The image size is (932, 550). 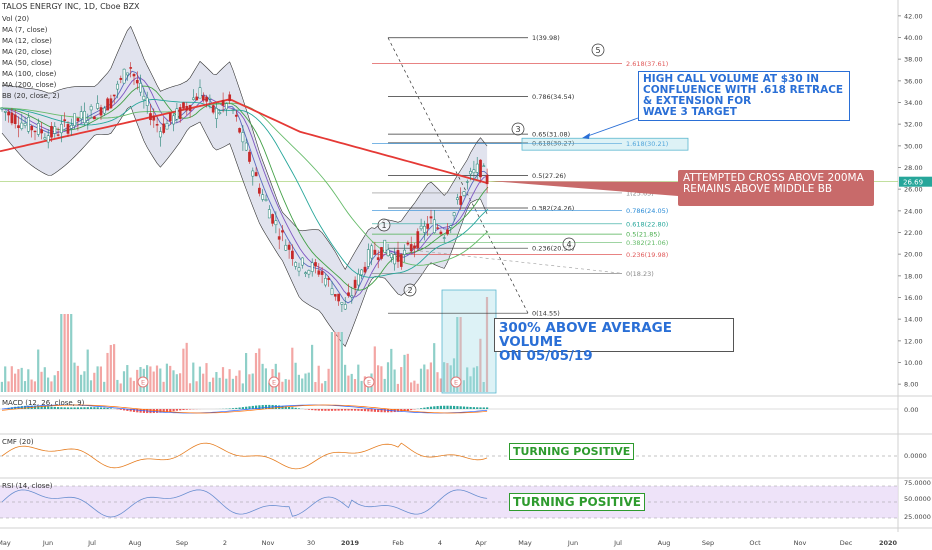 What do you see at coordinates (18, 442) in the screenshot?
I see `cmf-label: CMF (20)` at bounding box center [18, 442].